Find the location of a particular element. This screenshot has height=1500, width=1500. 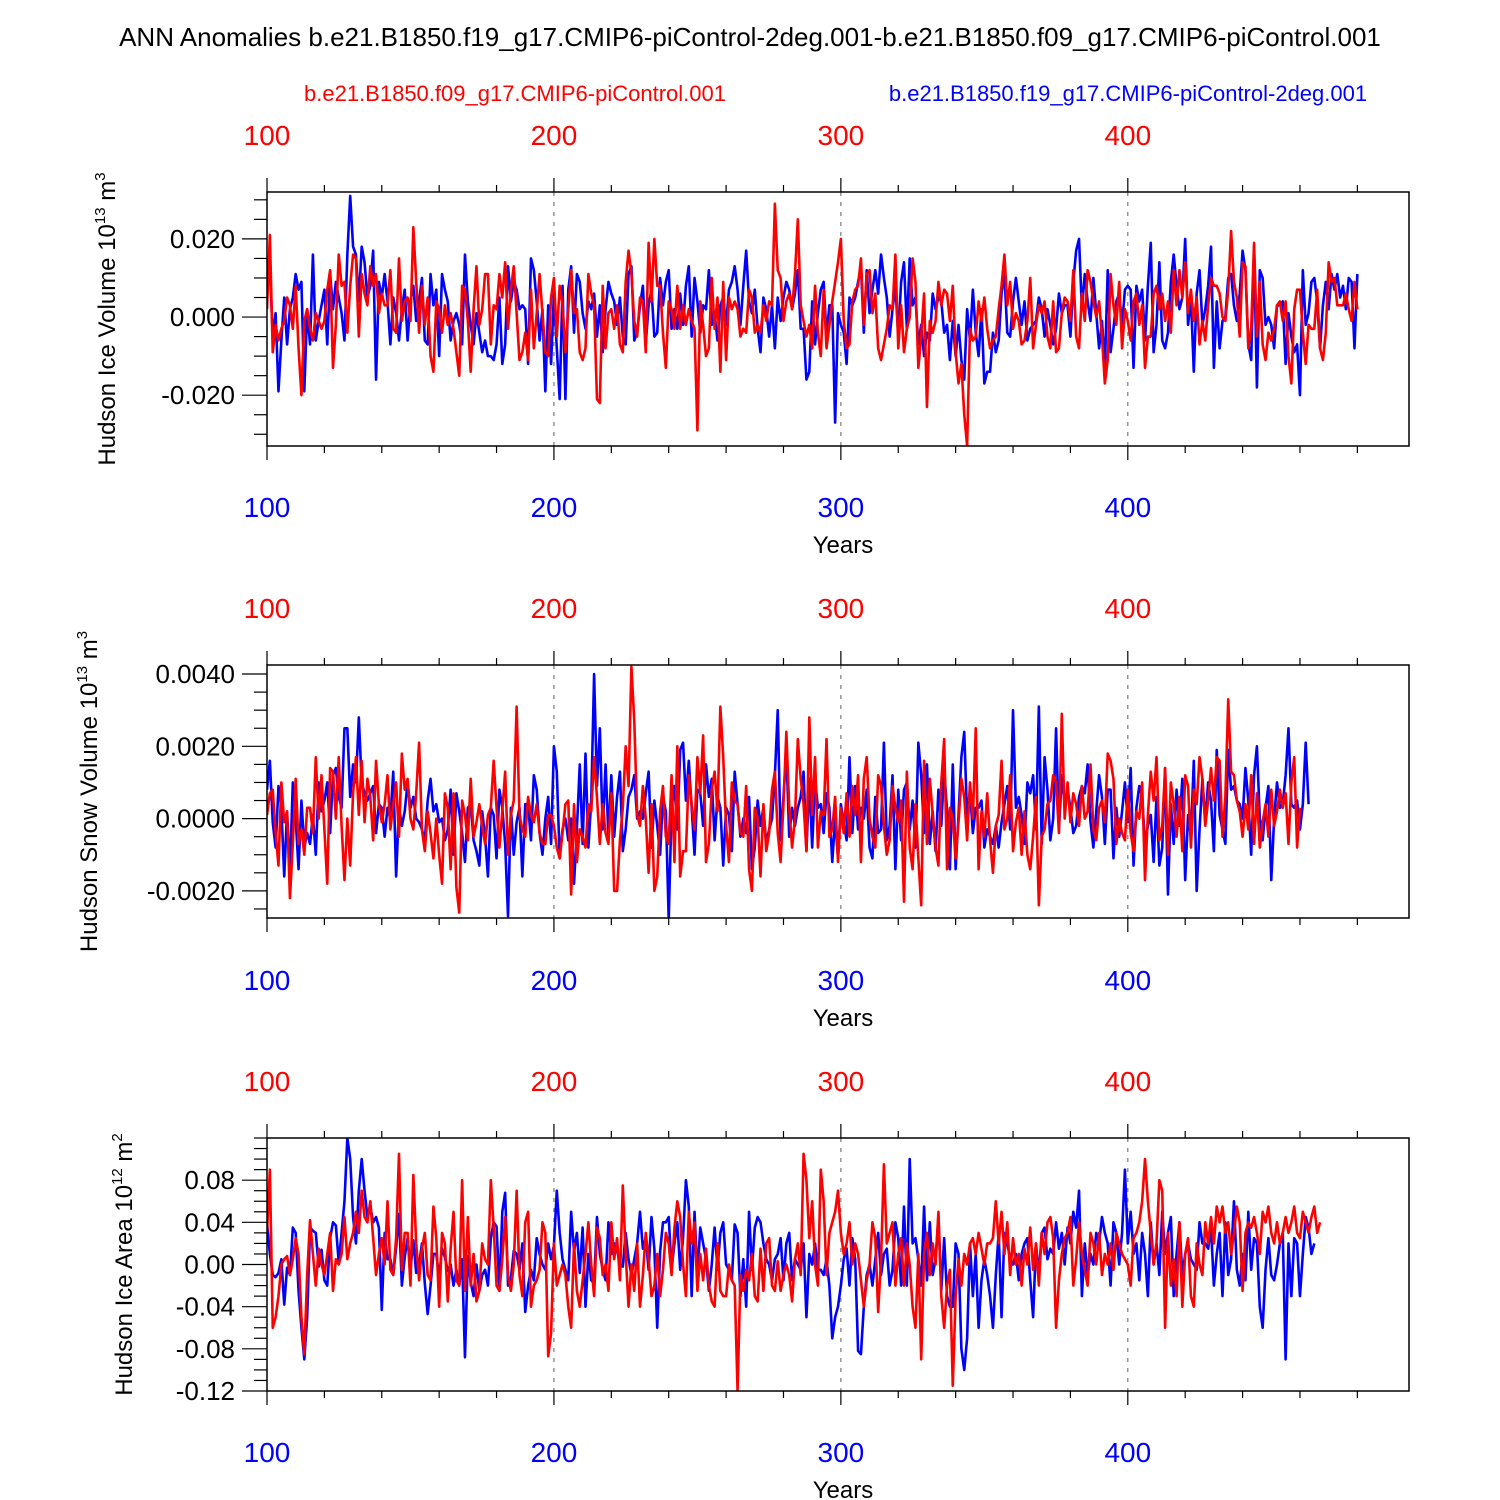

y-axis-label: Hudson Ice Volume 1013 m3 is located at coordinates (106, 318).